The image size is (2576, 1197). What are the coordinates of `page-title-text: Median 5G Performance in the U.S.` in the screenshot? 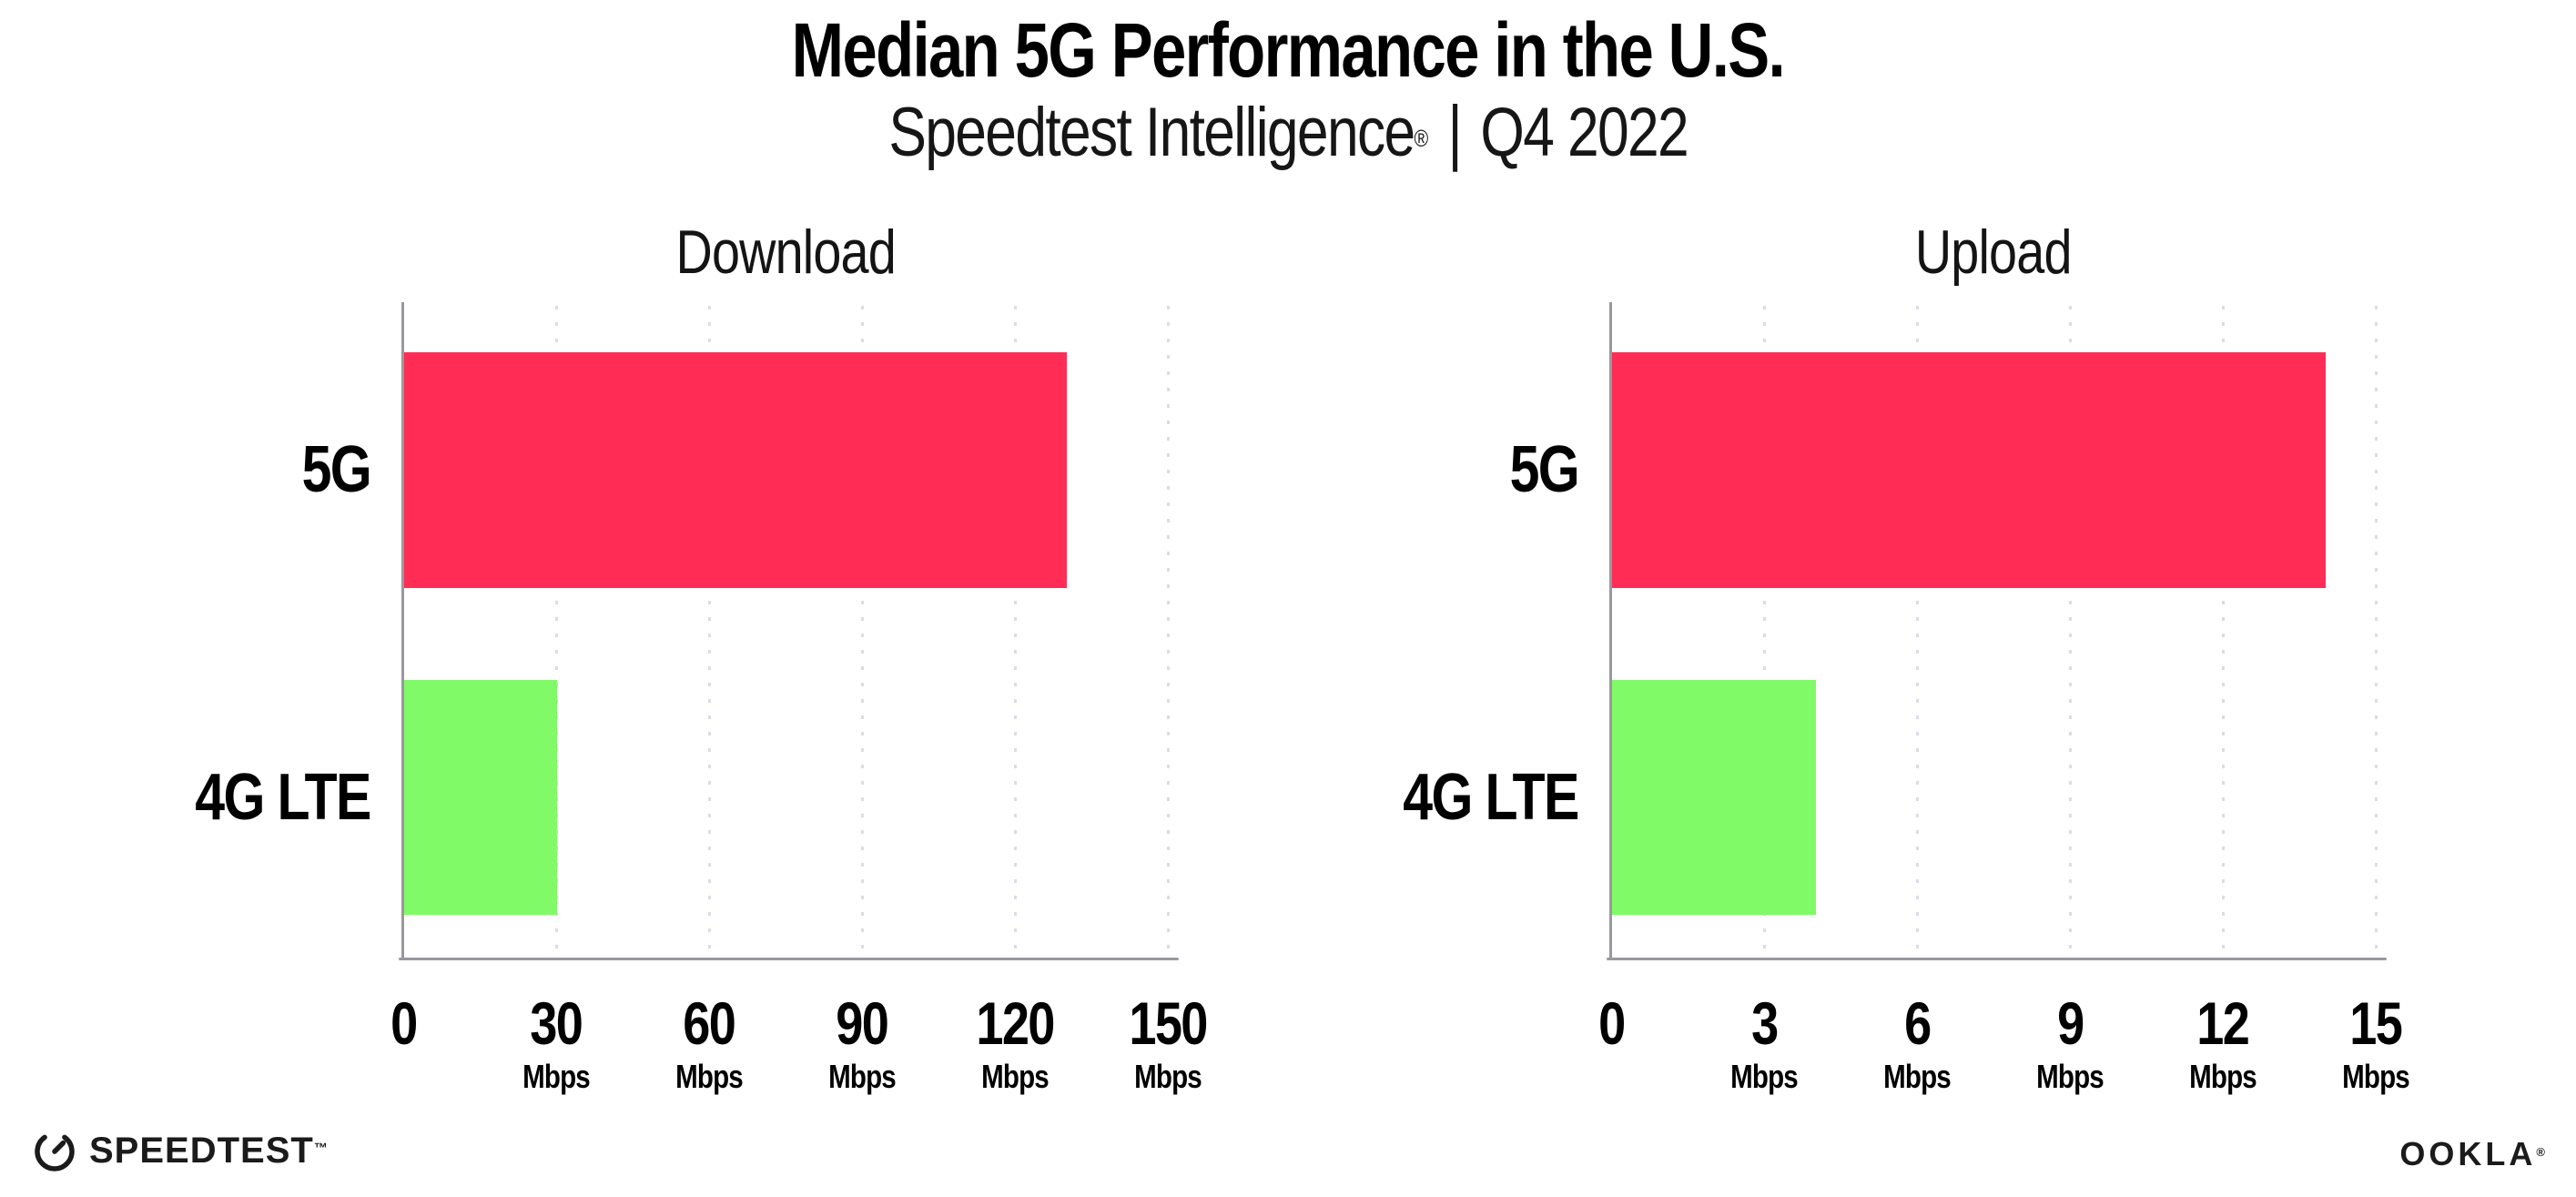 It's located at (1288, 50).